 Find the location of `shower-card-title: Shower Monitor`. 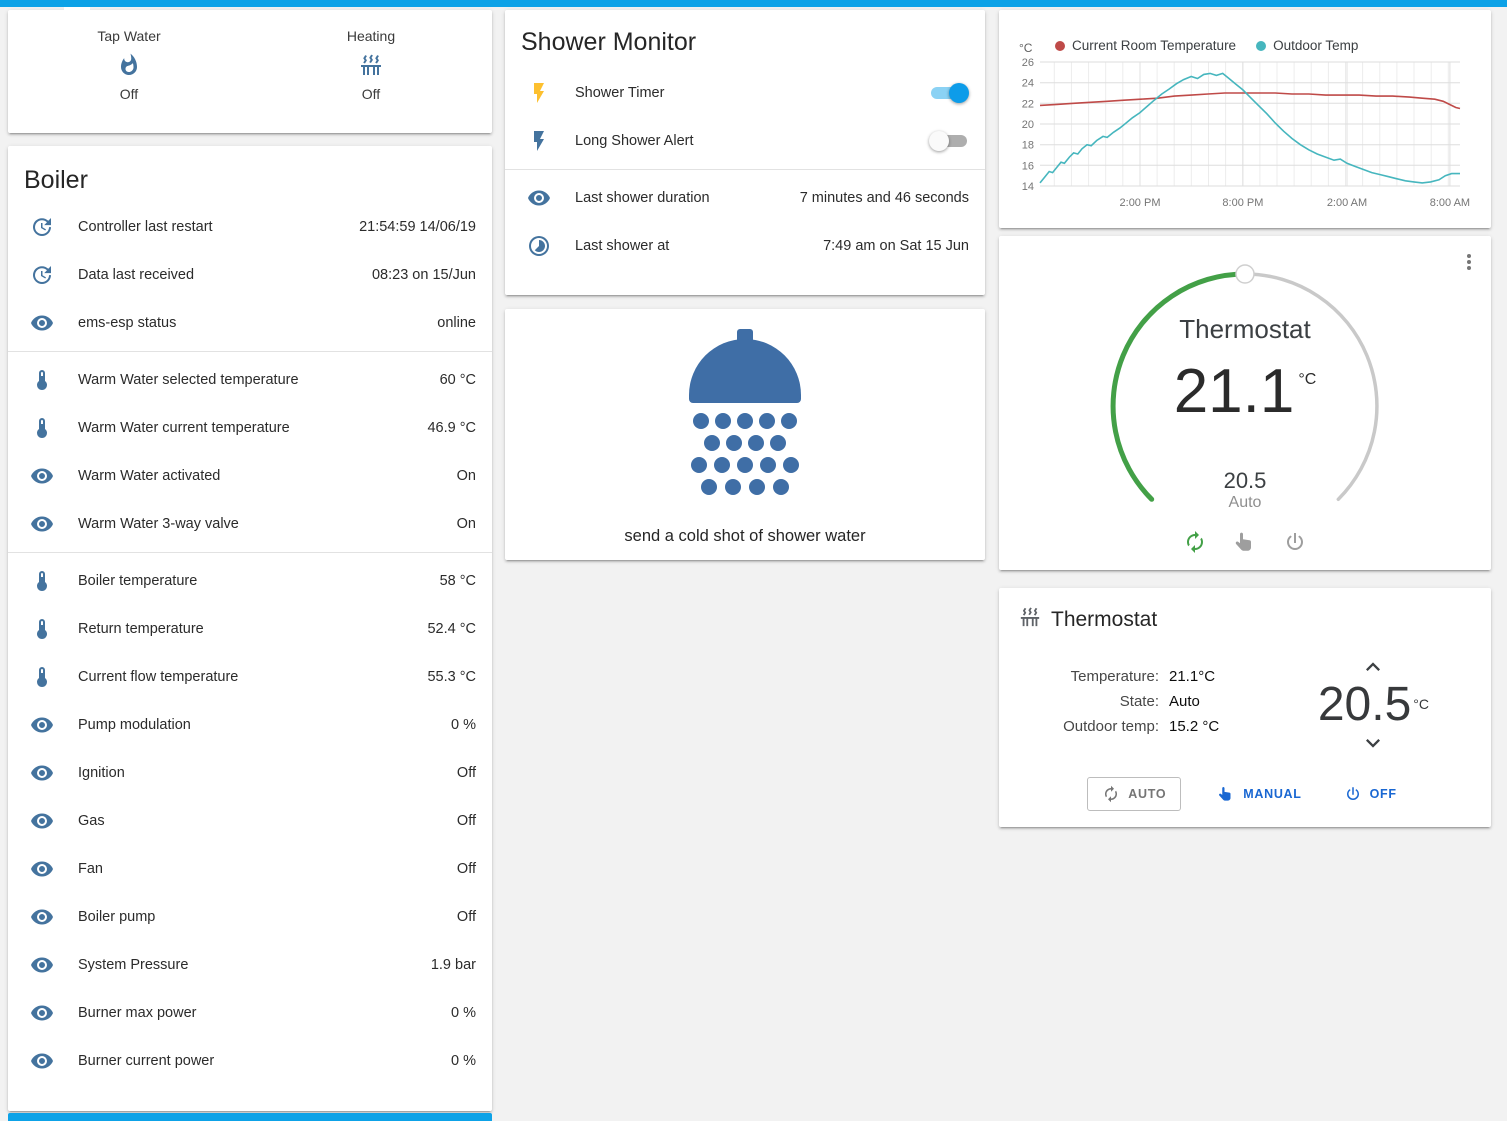

shower-card-title: Shower Monitor is located at coordinates (609, 42).